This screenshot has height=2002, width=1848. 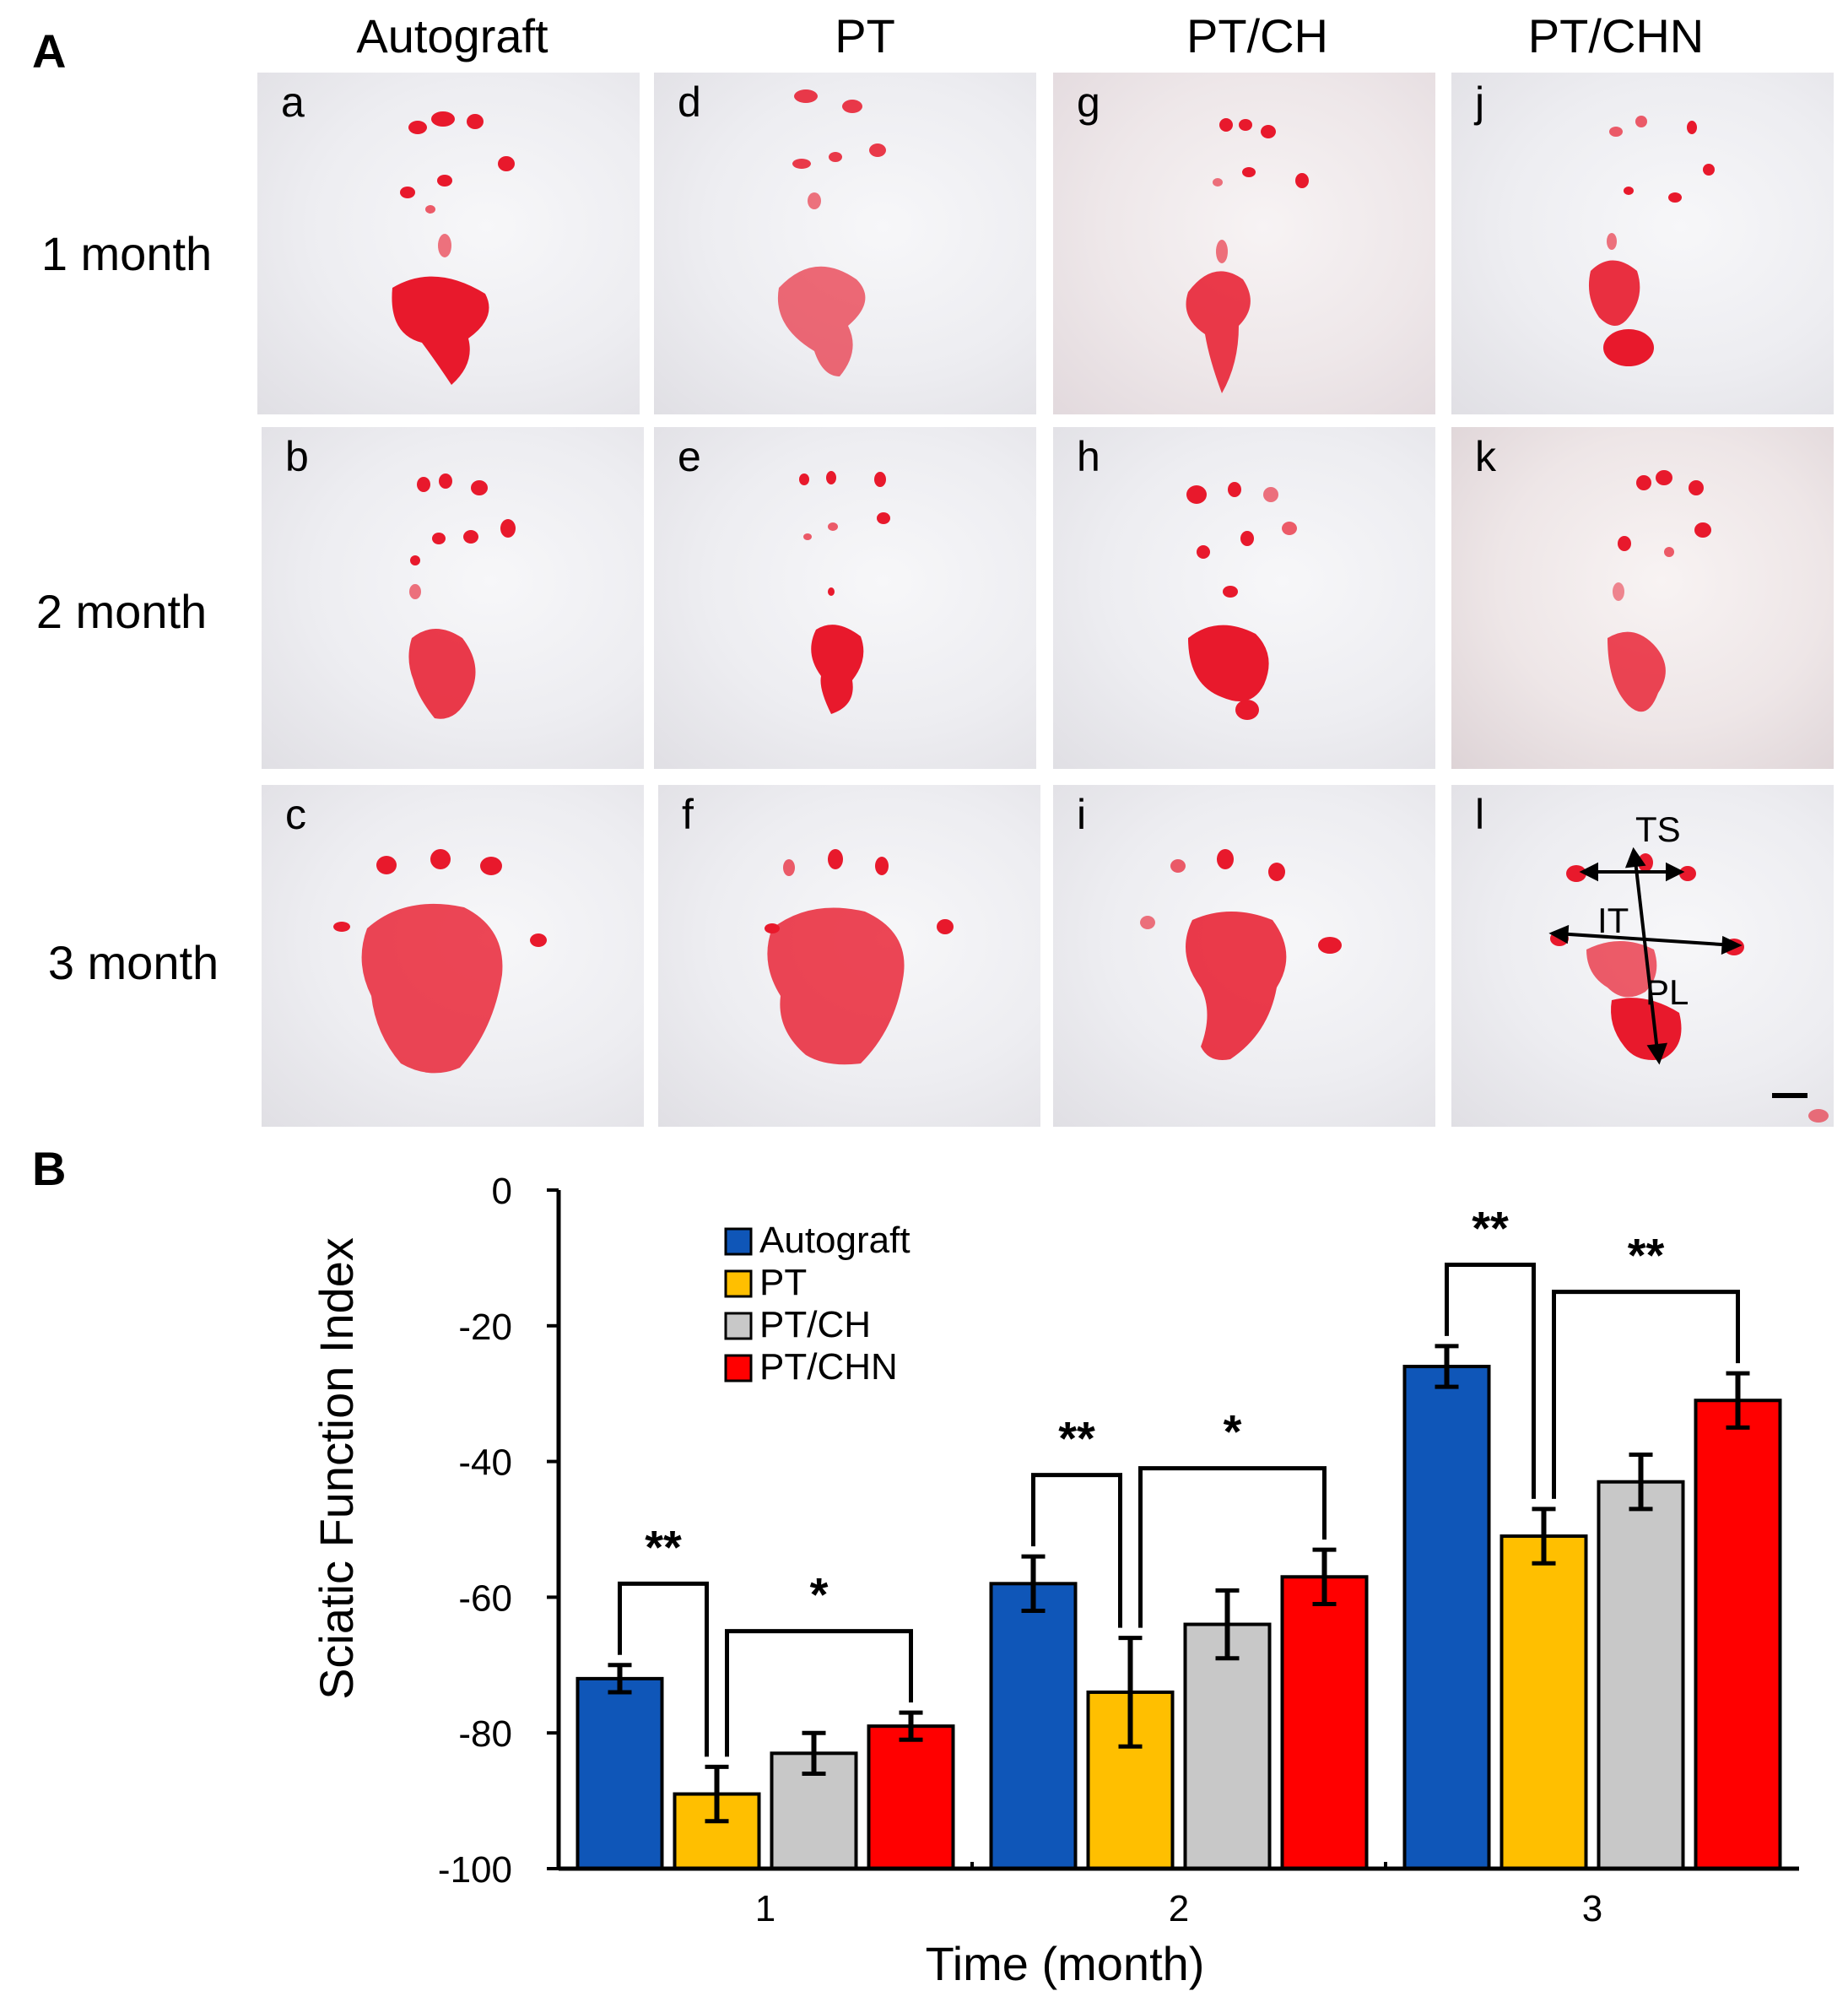 I want to click on ts-annotation: TS, so click(x=1658, y=829).